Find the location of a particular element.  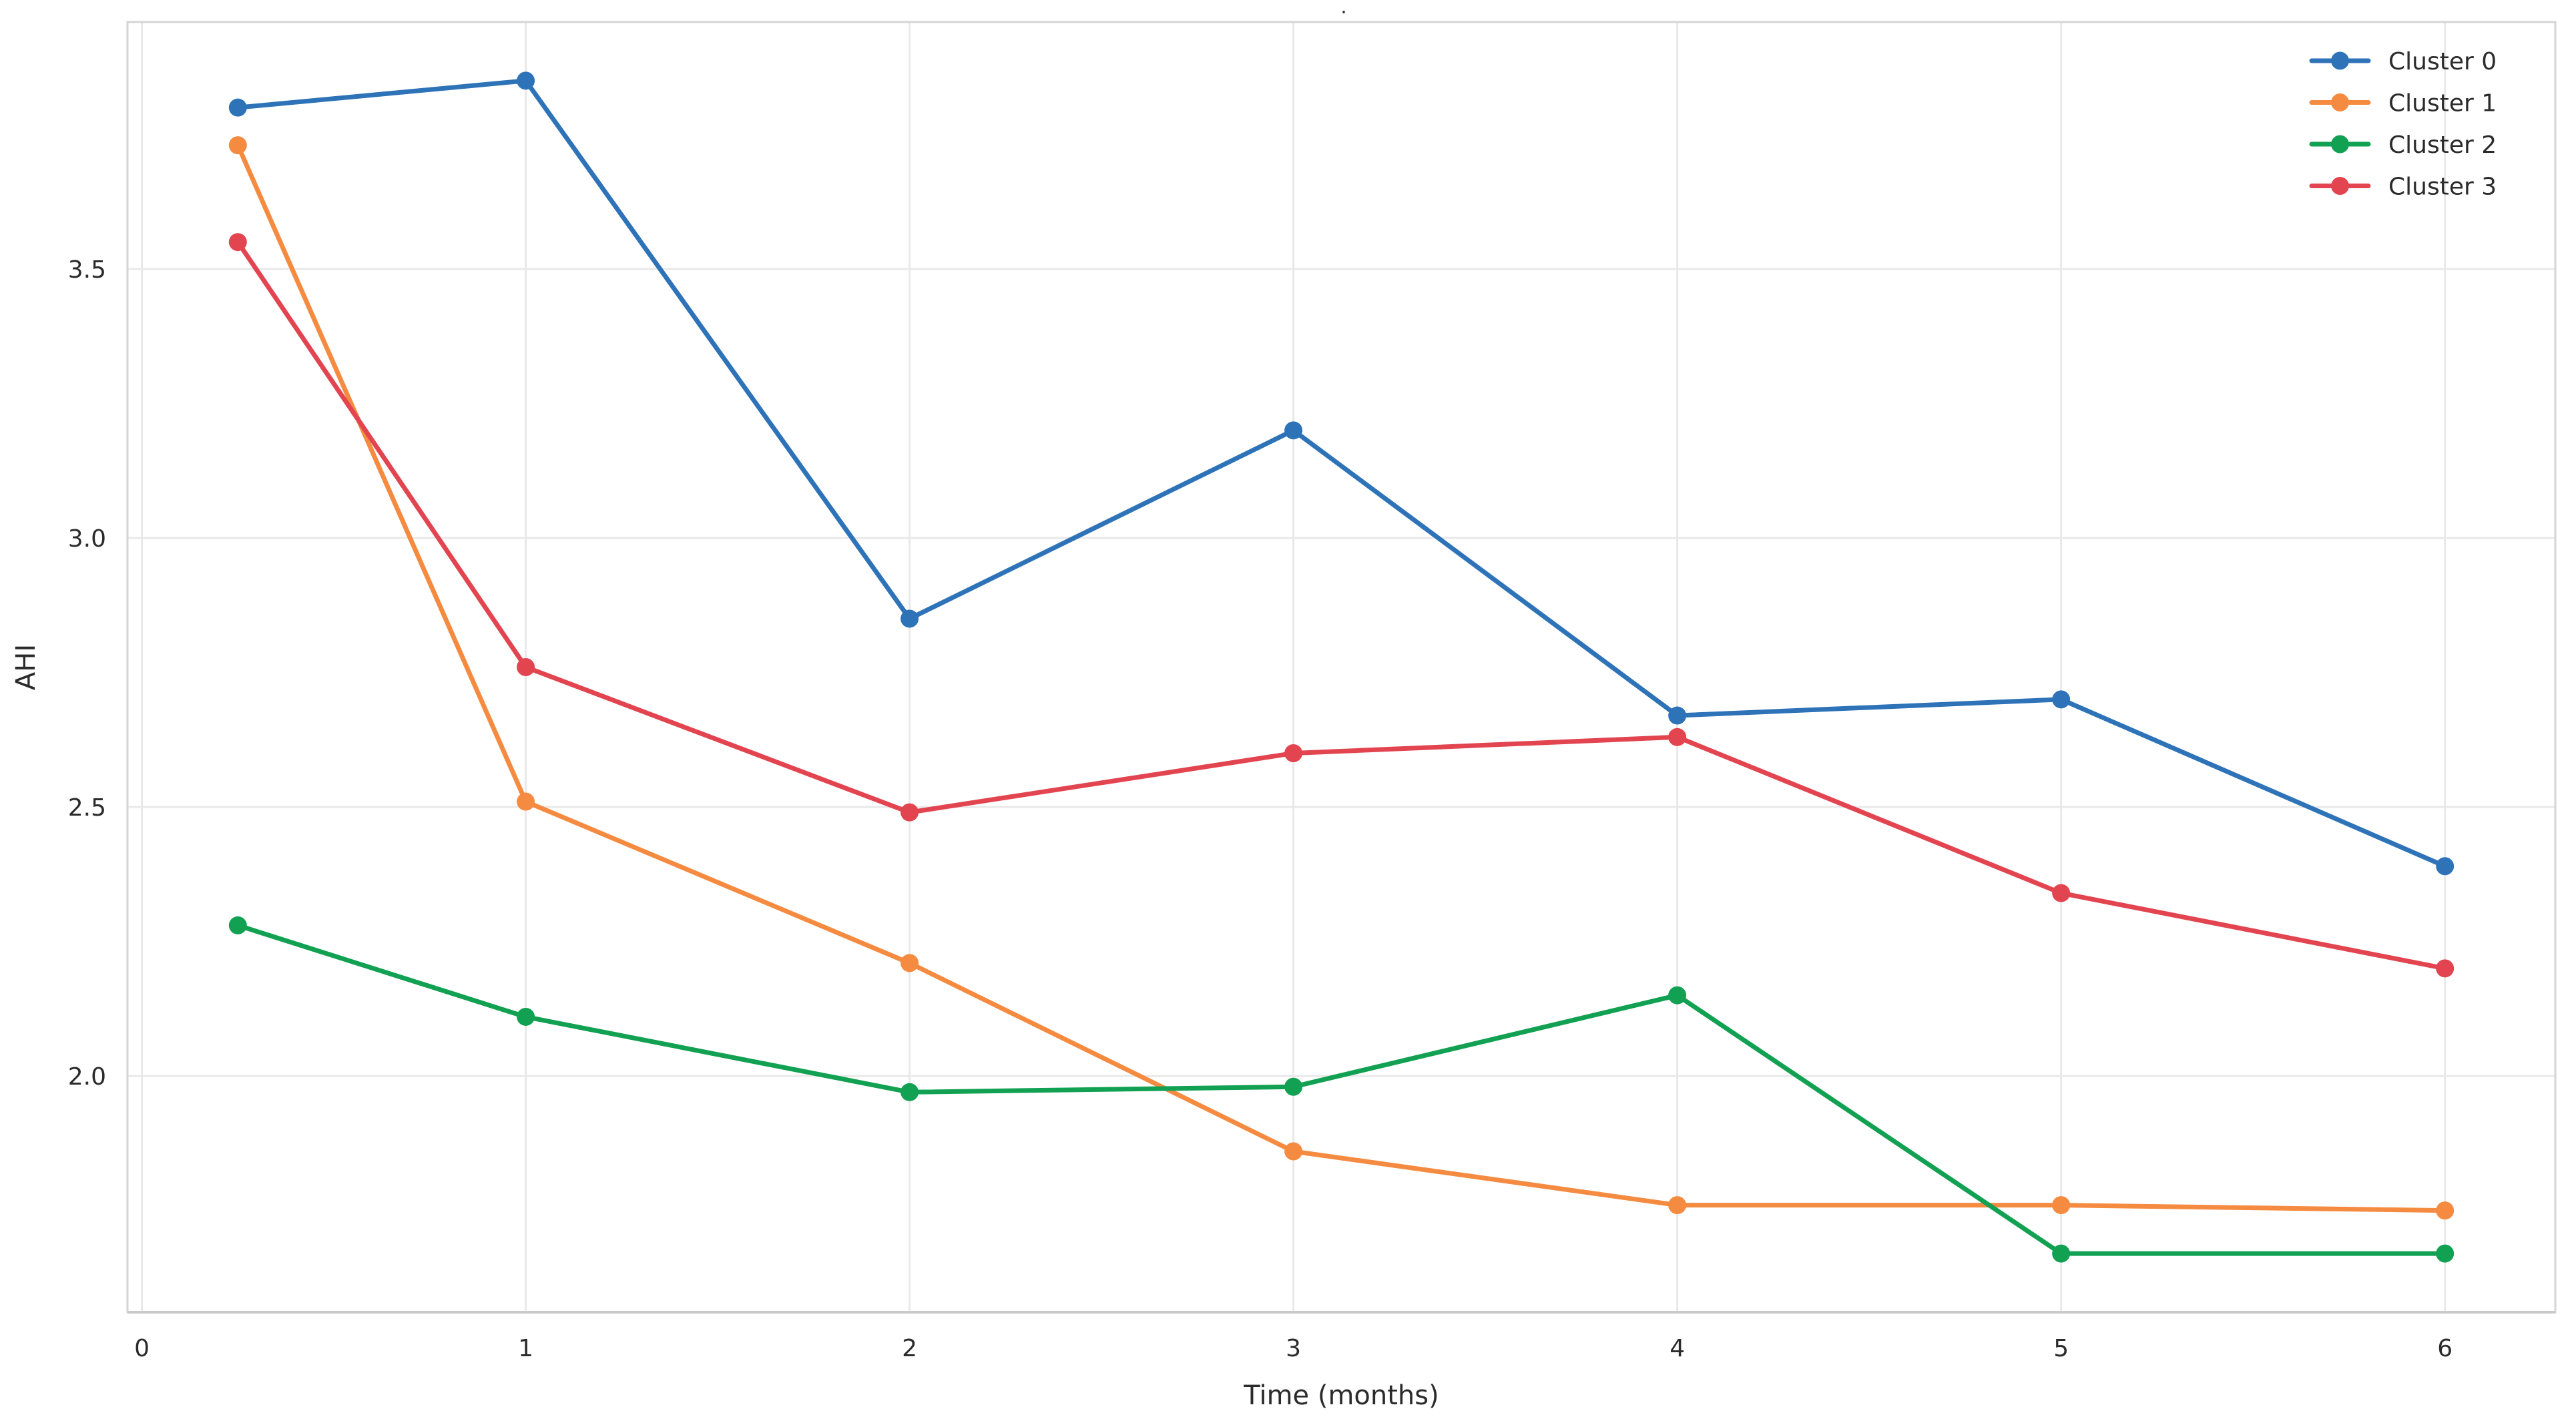

y-tick-label: 2.5 is located at coordinates (87, 808).